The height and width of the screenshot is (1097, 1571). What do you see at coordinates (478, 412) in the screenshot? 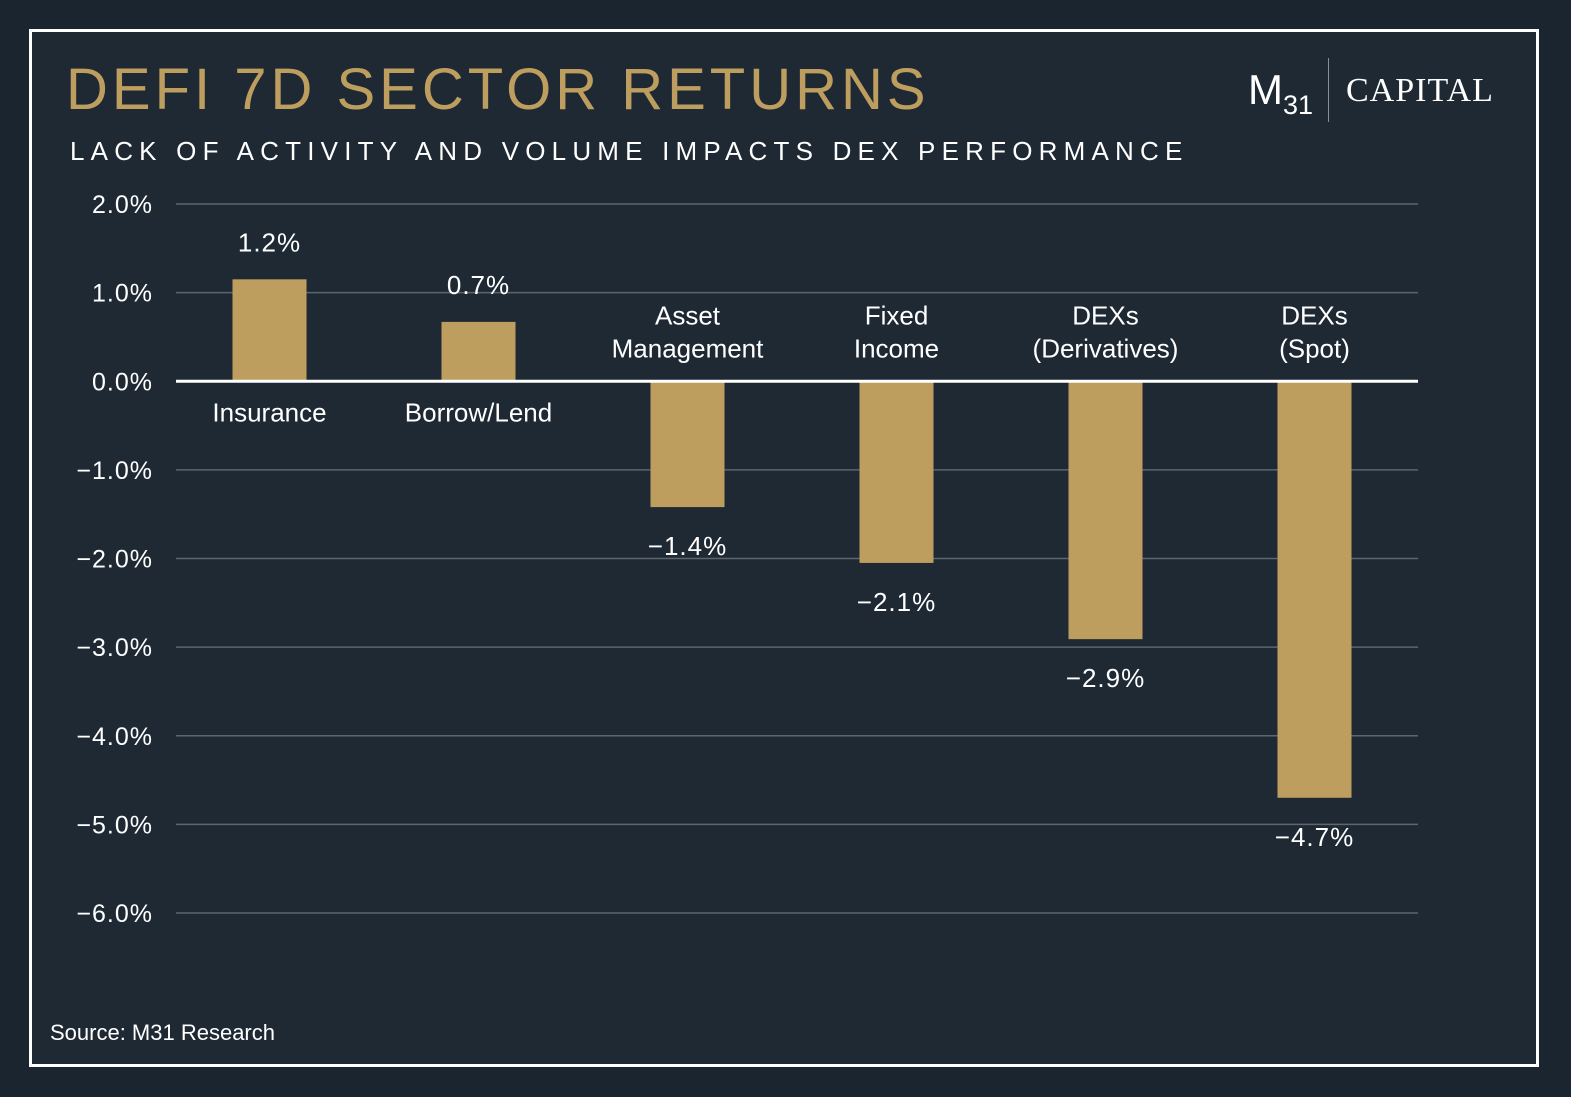
I see `category-label: Borrow/Lend` at bounding box center [478, 412].